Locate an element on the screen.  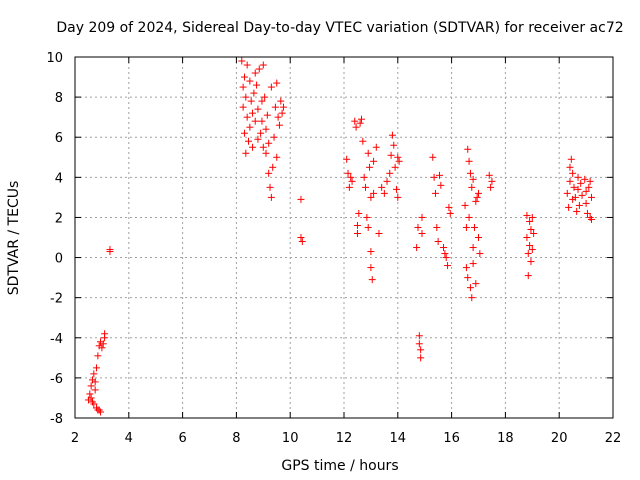
y-tick-label: 2 is located at coordinates (59, 218).